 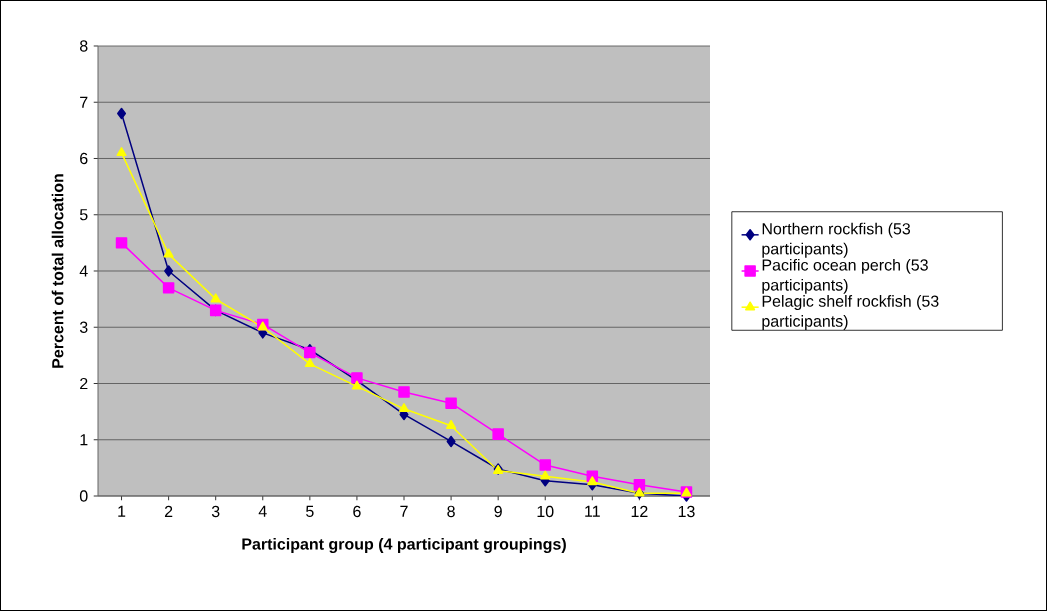 I want to click on x-tick-label: 4, so click(x=262, y=511).